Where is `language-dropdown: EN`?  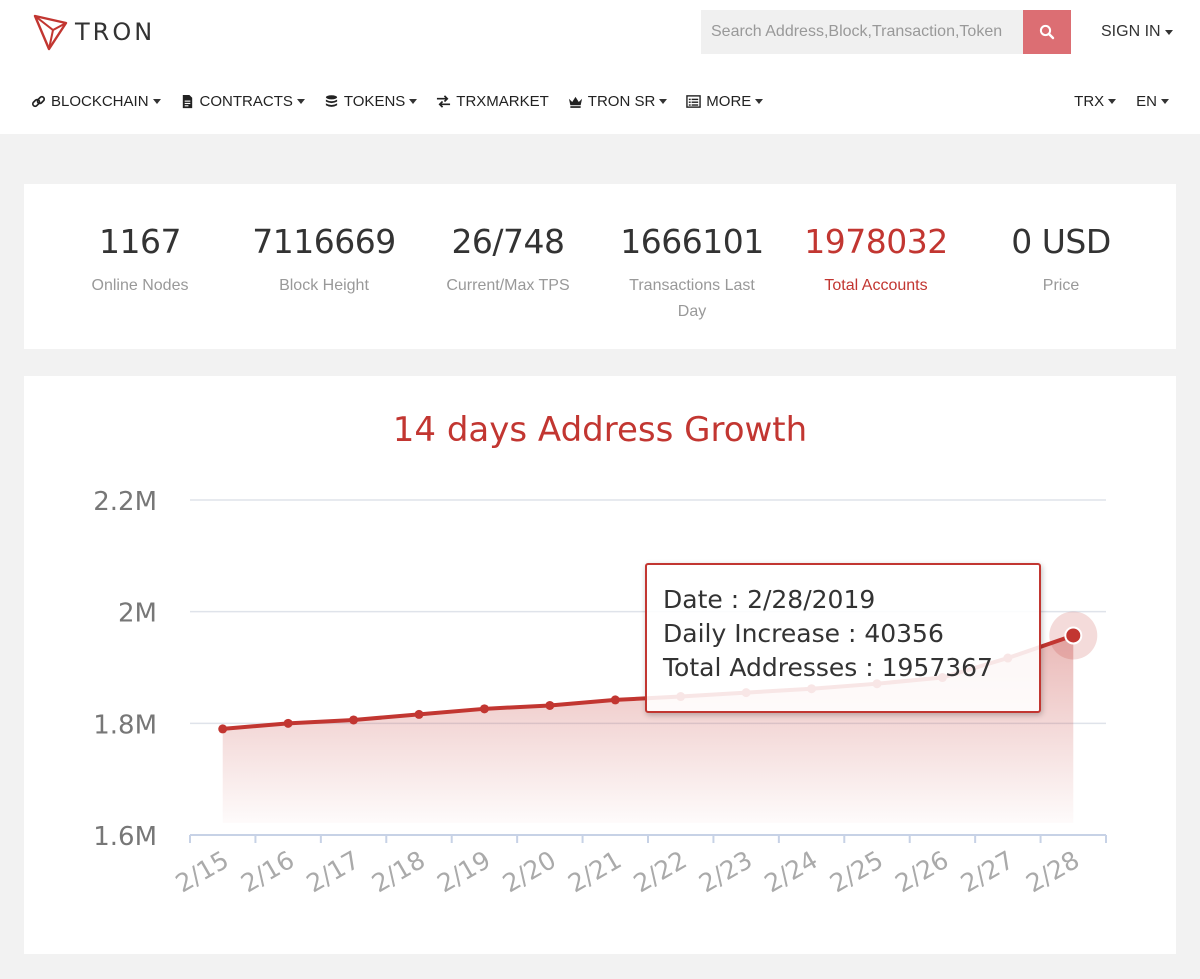 language-dropdown: EN is located at coordinates (1152, 101).